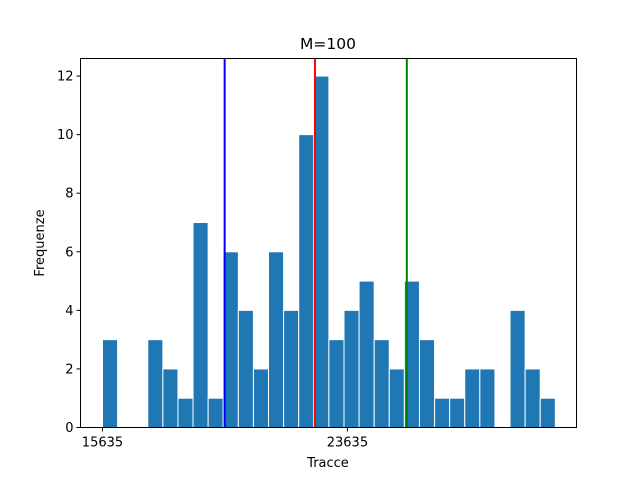  What do you see at coordinates (347, 443) in the screenshot?
I see `x-tick-label: 23635` at bounding box center [347, 443].